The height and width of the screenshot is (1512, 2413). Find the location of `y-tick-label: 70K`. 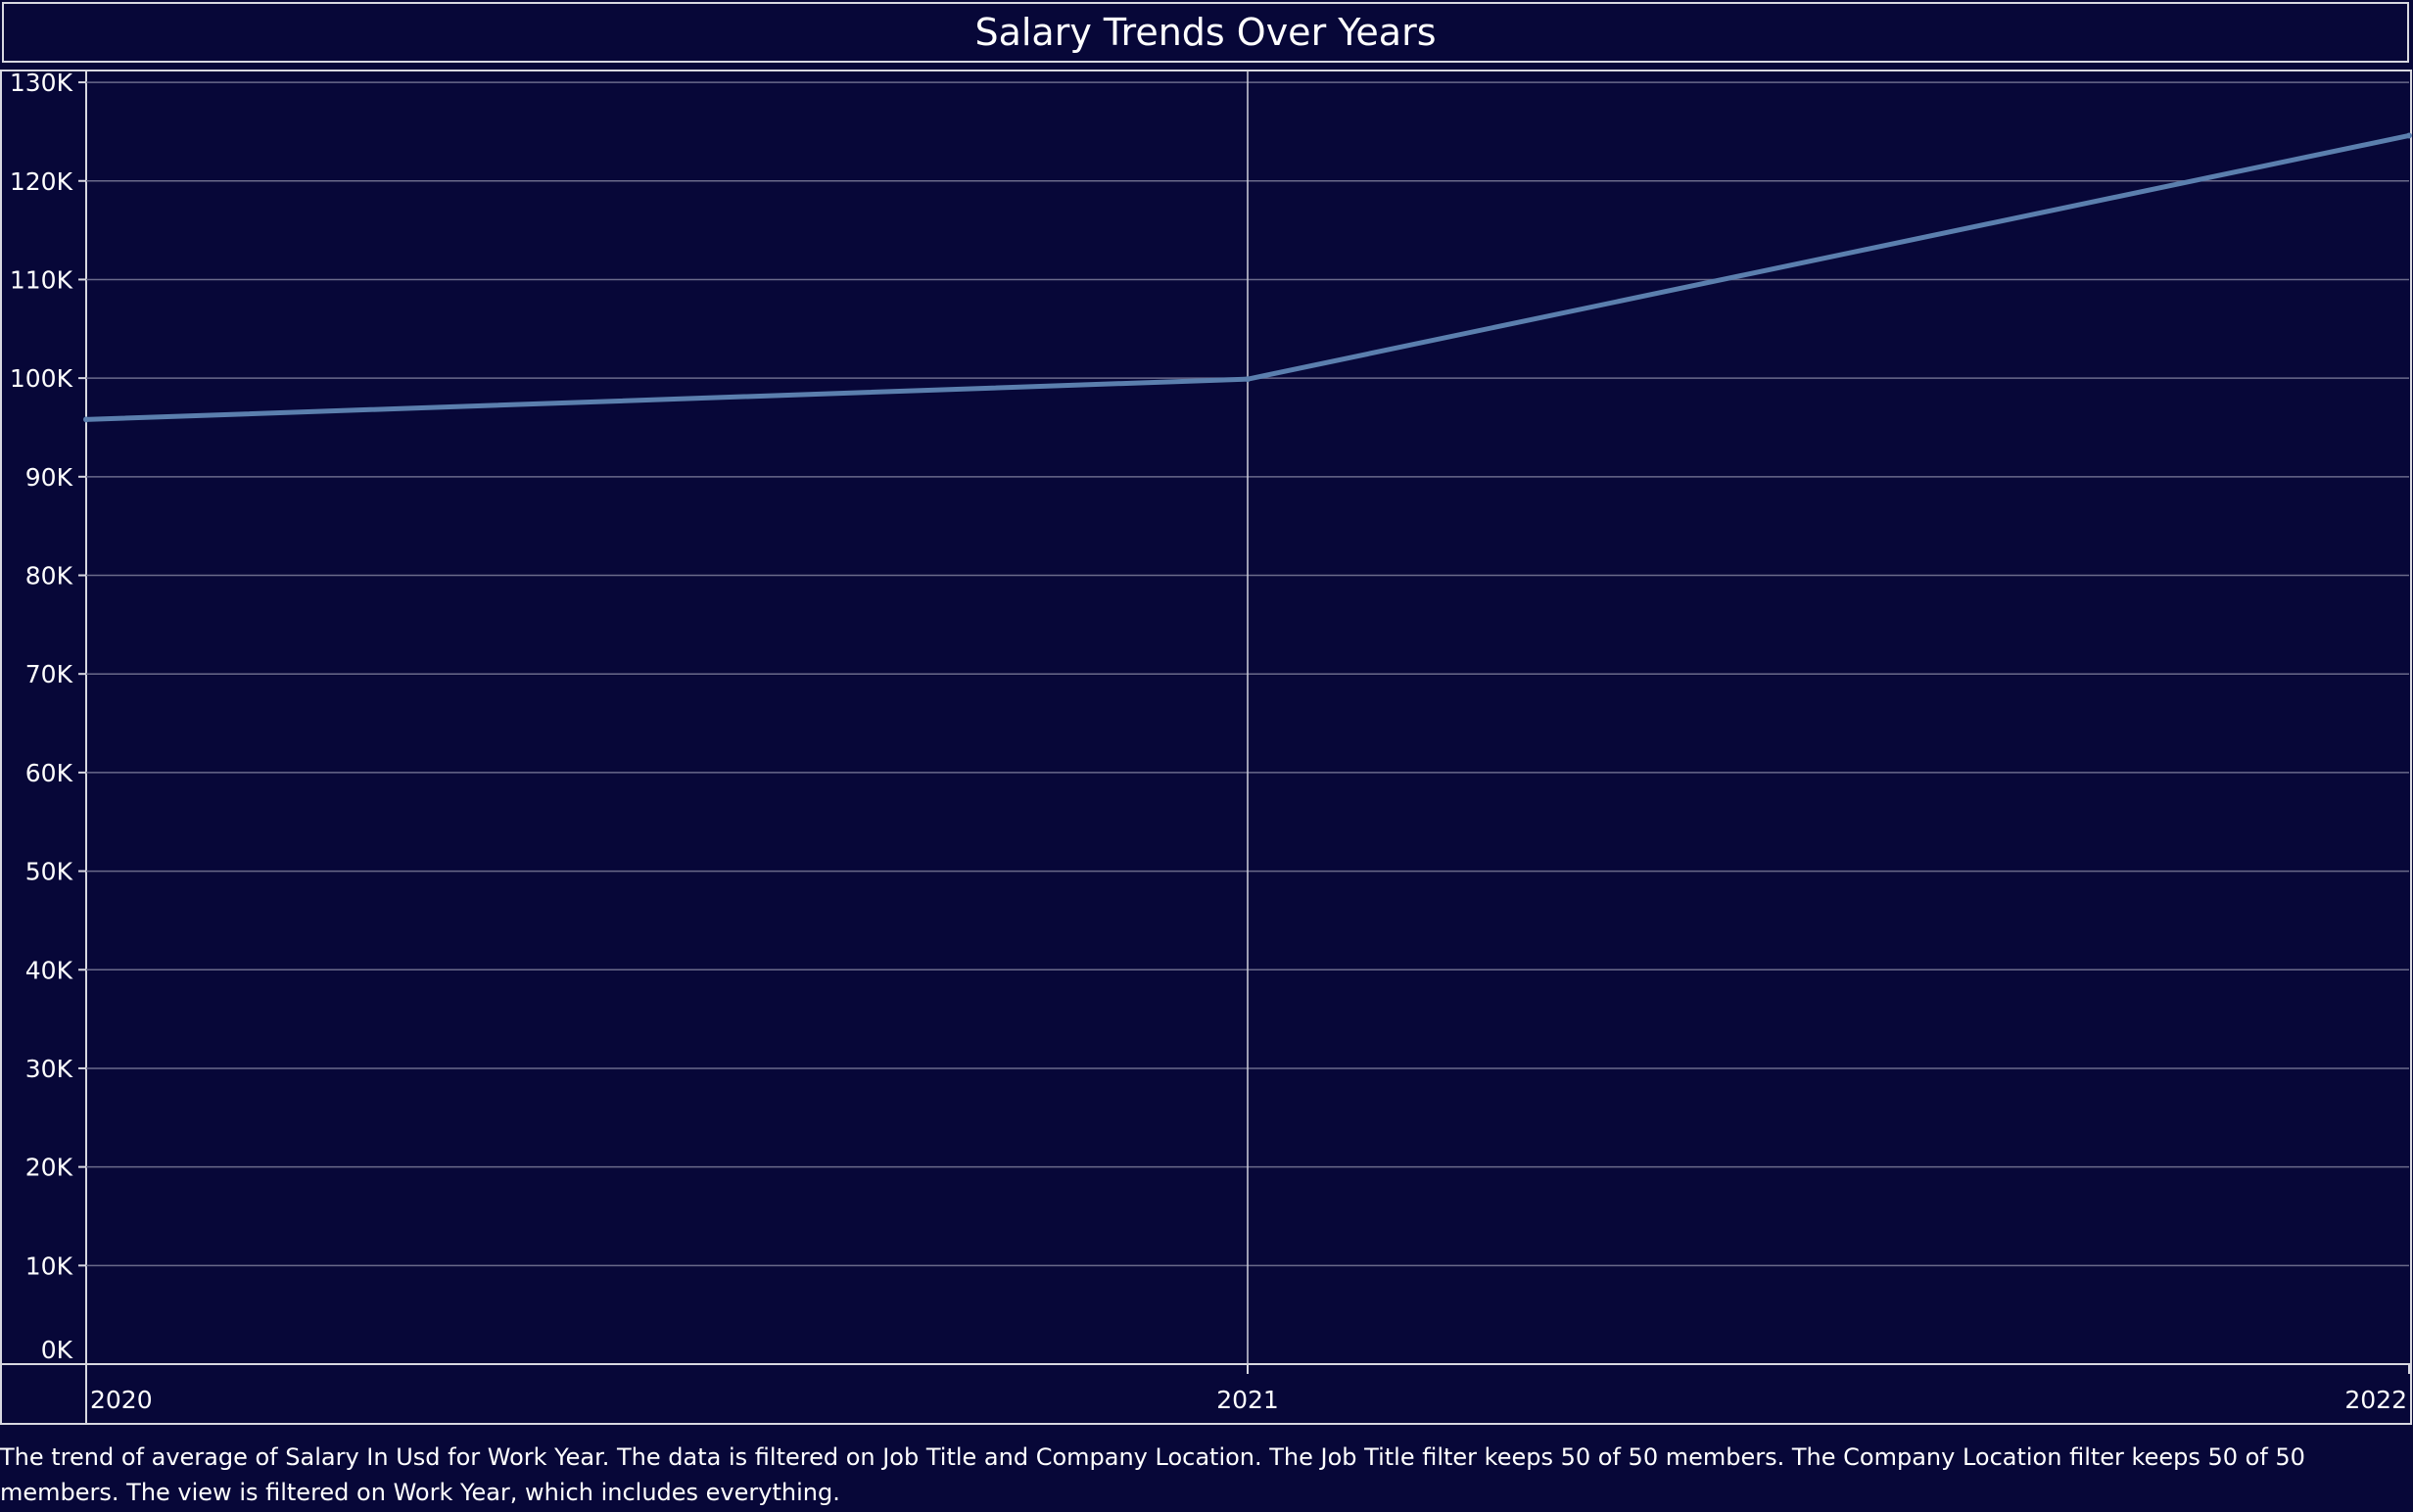

y-tick-label: 70K is located at coordinates (49, 674).